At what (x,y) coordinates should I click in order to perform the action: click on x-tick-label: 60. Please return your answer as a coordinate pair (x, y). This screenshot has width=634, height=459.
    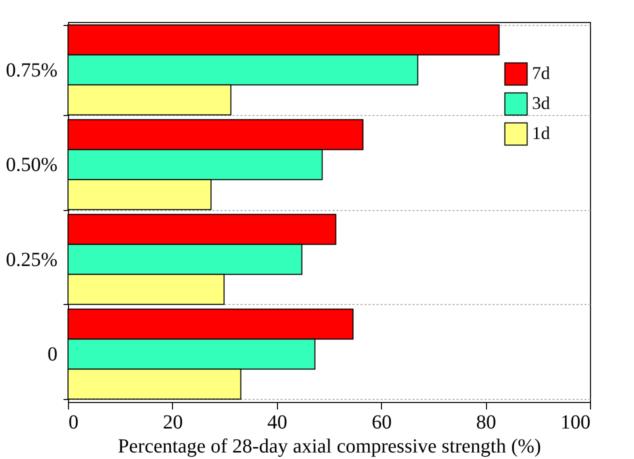
    Looking at the image, I should click on (382, 423).